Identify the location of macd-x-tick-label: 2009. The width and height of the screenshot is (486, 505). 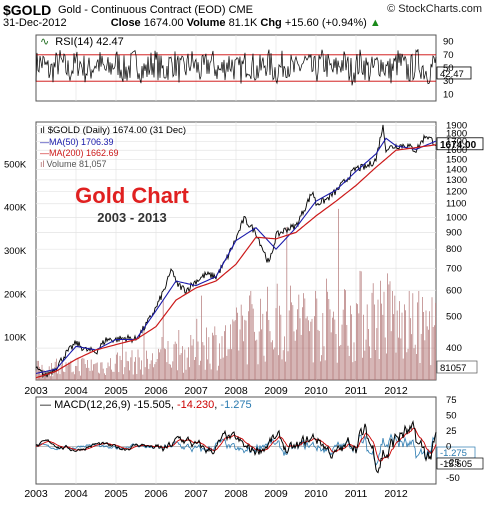
(276, 494).